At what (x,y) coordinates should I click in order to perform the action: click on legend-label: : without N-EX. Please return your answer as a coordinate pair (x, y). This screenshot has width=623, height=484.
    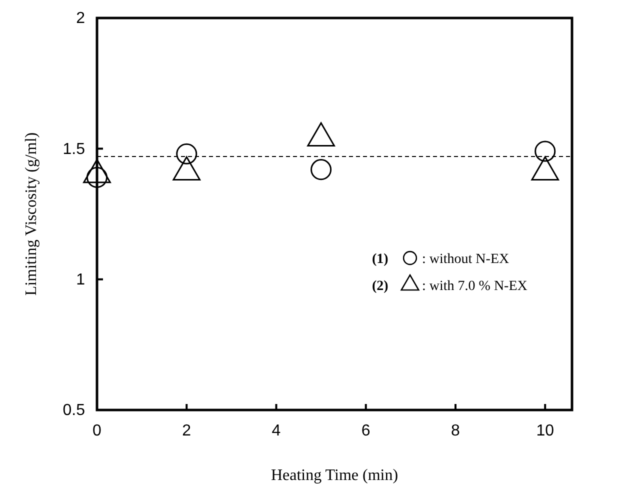
    Looking at the image, I should click on (466, 259).